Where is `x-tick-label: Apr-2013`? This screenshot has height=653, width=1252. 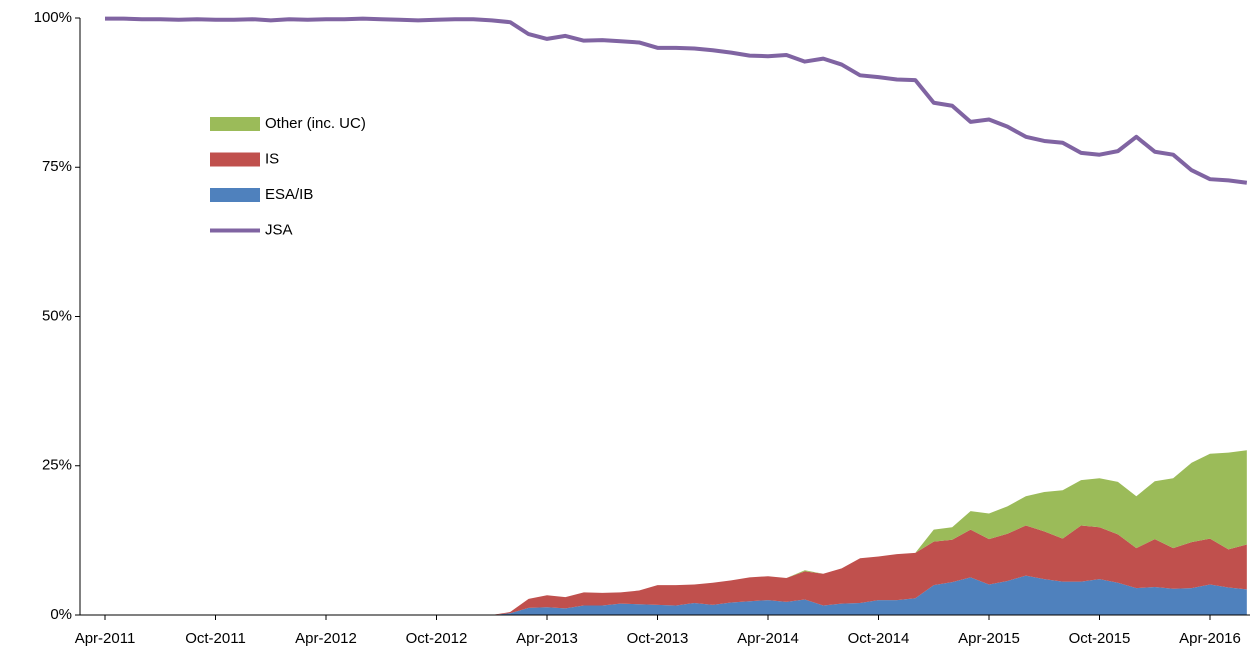 x-tick-label: Apr-2013 is located at coordinates (547, 638).